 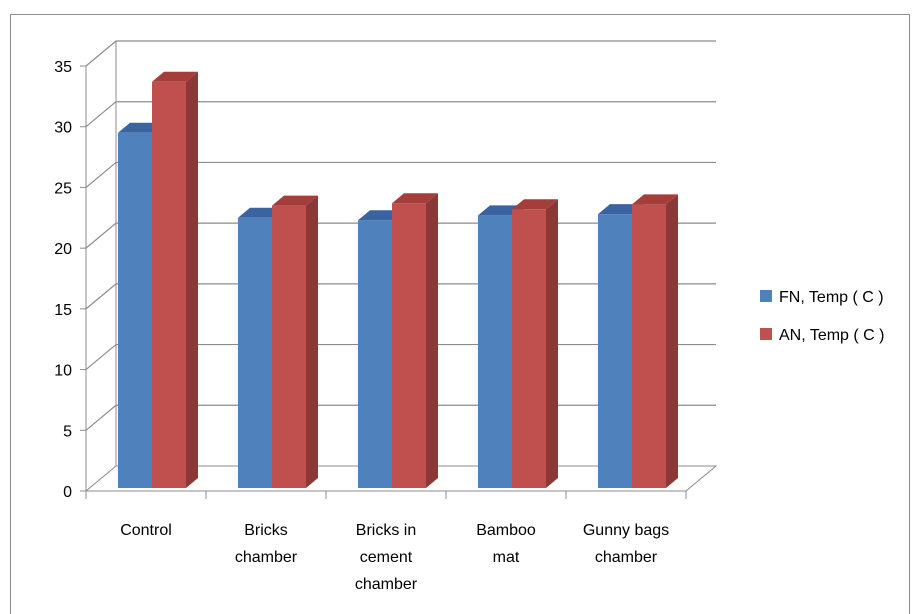 I want to click on floor, so click(x=401, y=478).